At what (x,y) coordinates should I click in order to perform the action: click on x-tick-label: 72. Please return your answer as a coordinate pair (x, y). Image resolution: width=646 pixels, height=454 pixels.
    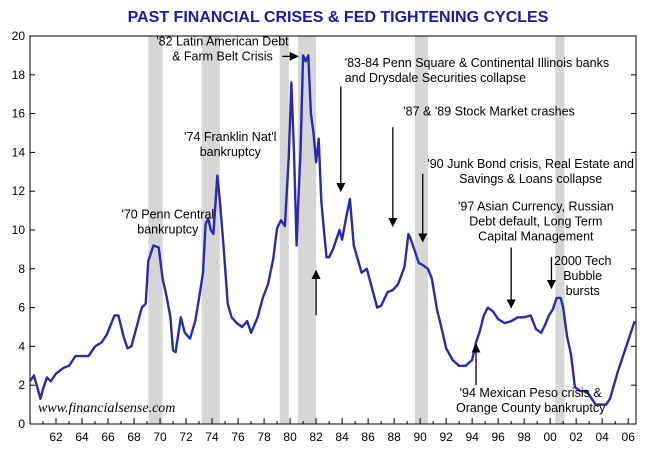
    Looking at the image, I should click on (186, 437).